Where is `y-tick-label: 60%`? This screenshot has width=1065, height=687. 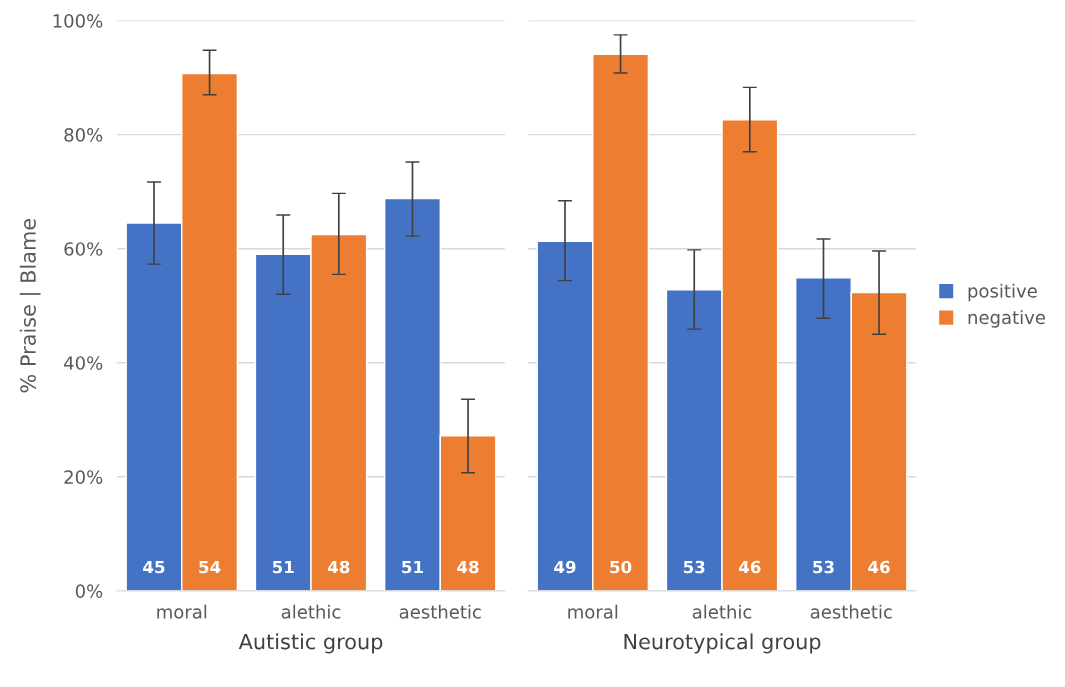 y-tick-label: 60% is located at coordinates (83, 249).